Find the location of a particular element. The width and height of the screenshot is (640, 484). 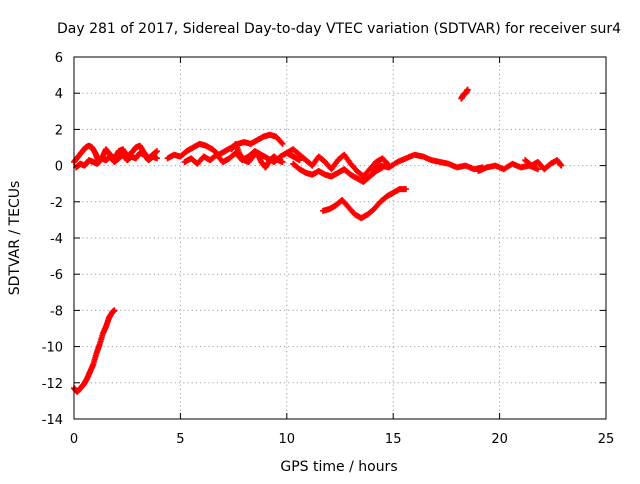

y-tick-labels: -14 -12 -10 -8 -6 -4 -2 0 2 4 6 is located at coordinates (52, 239).